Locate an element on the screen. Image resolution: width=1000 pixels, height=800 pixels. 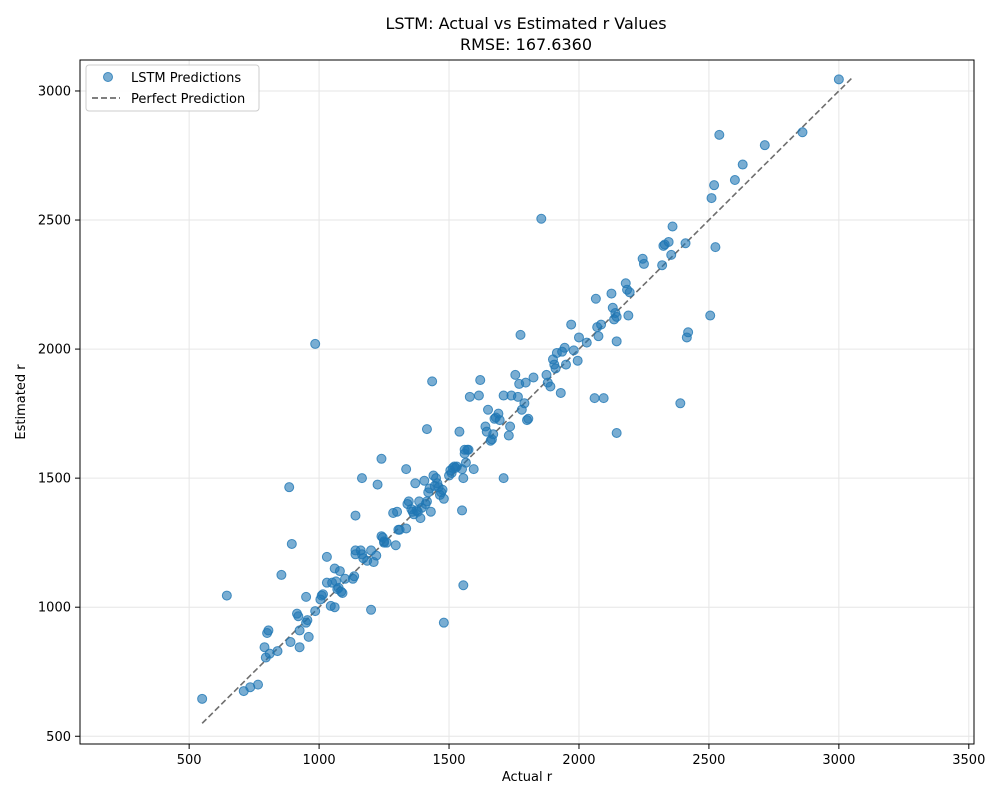
y-tick-label: 1500 is located at coordinates (54, 479).